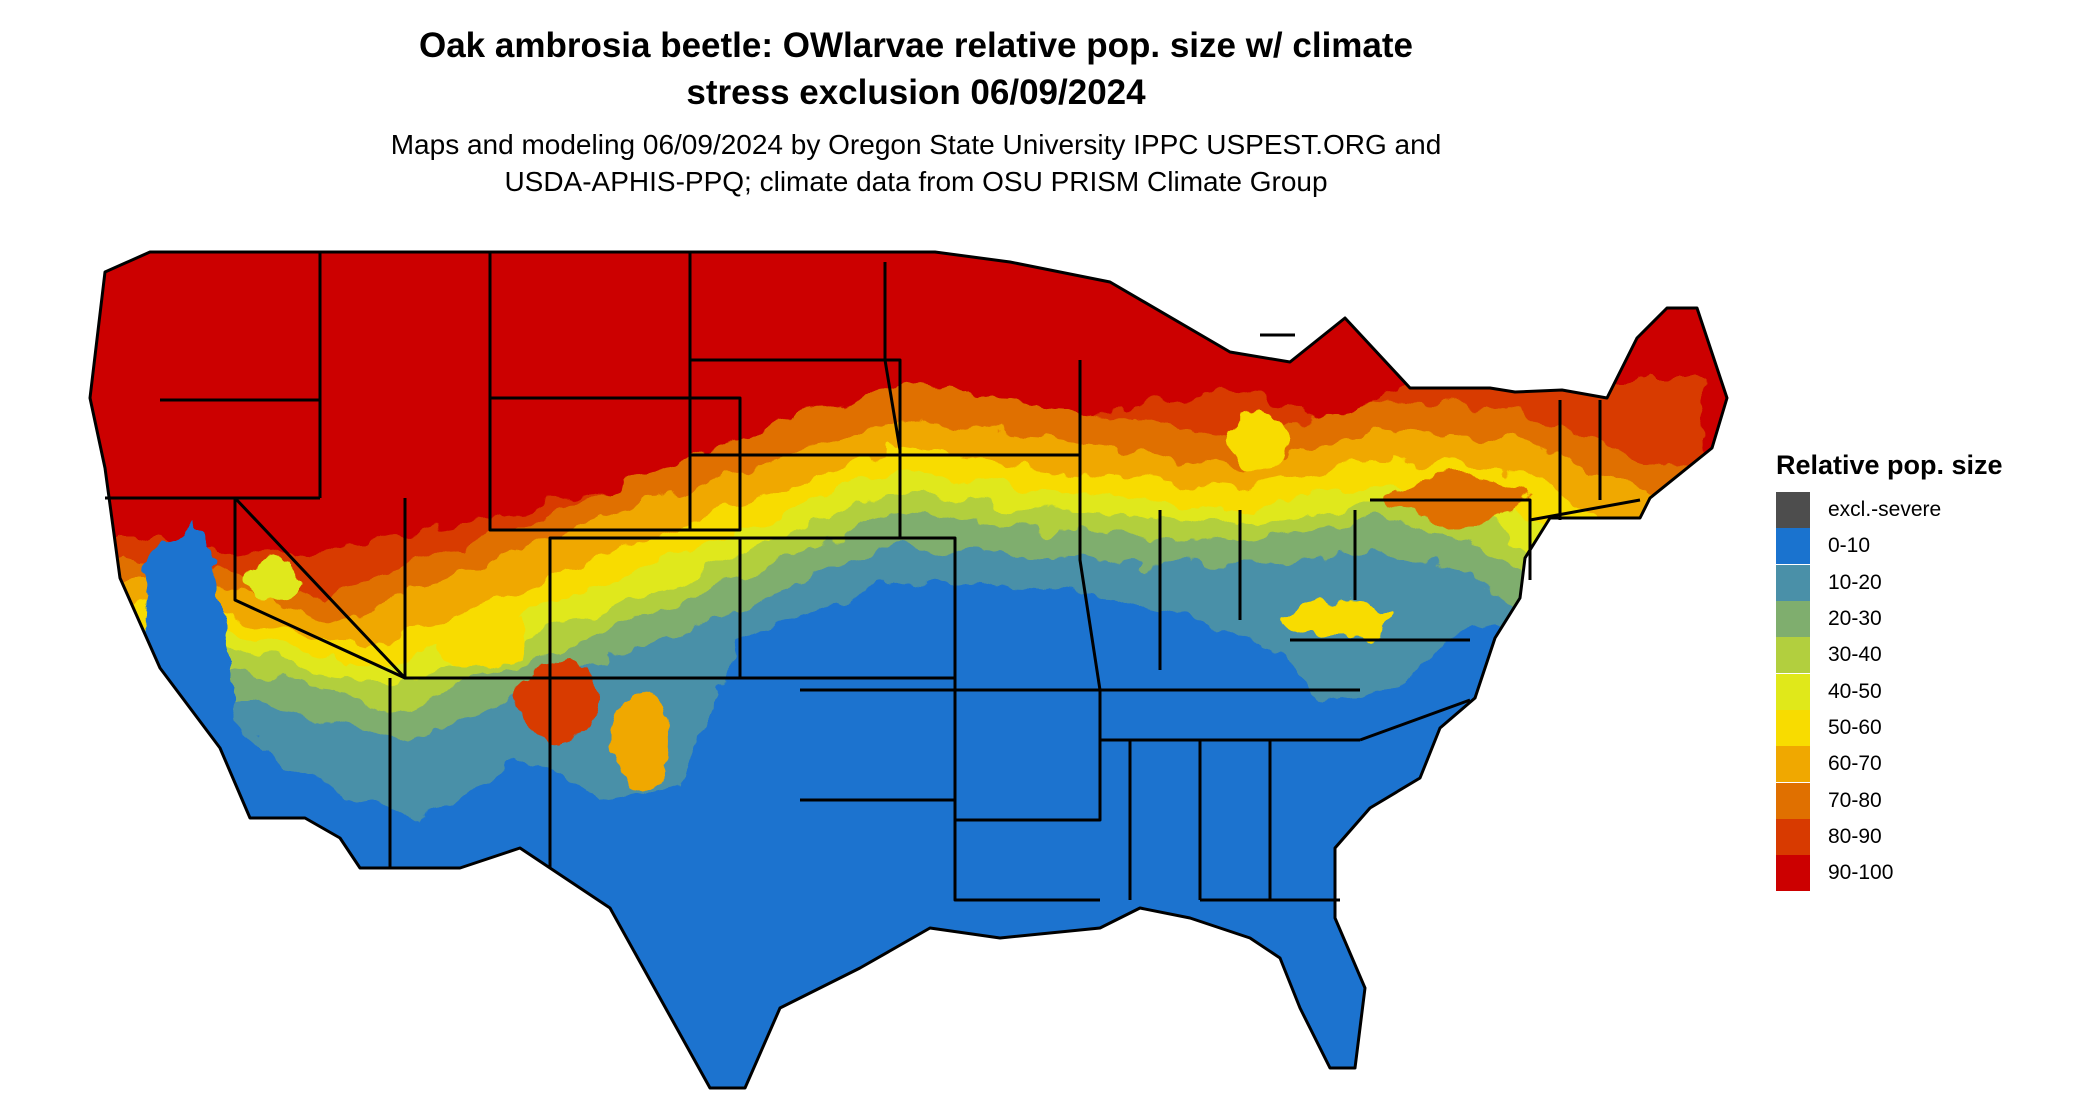  Describe the element at coordinates (1090, 573) in the screenshot. I see `border-iowa-il` at that location.